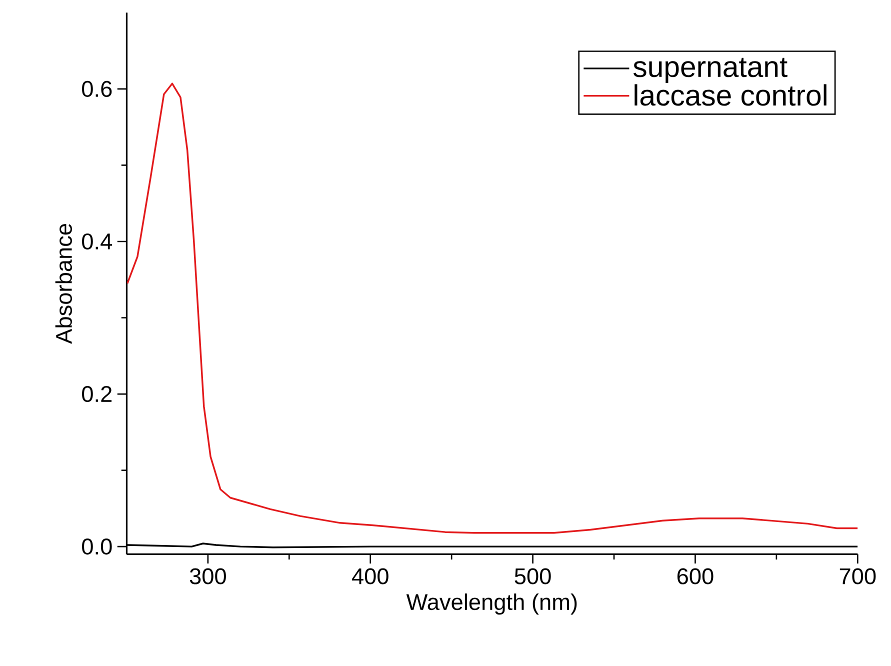  What do you see at coordinates (208, 576) in the screenshot?
I see `x-tick-label: 300` at bounding box center [208, 576].